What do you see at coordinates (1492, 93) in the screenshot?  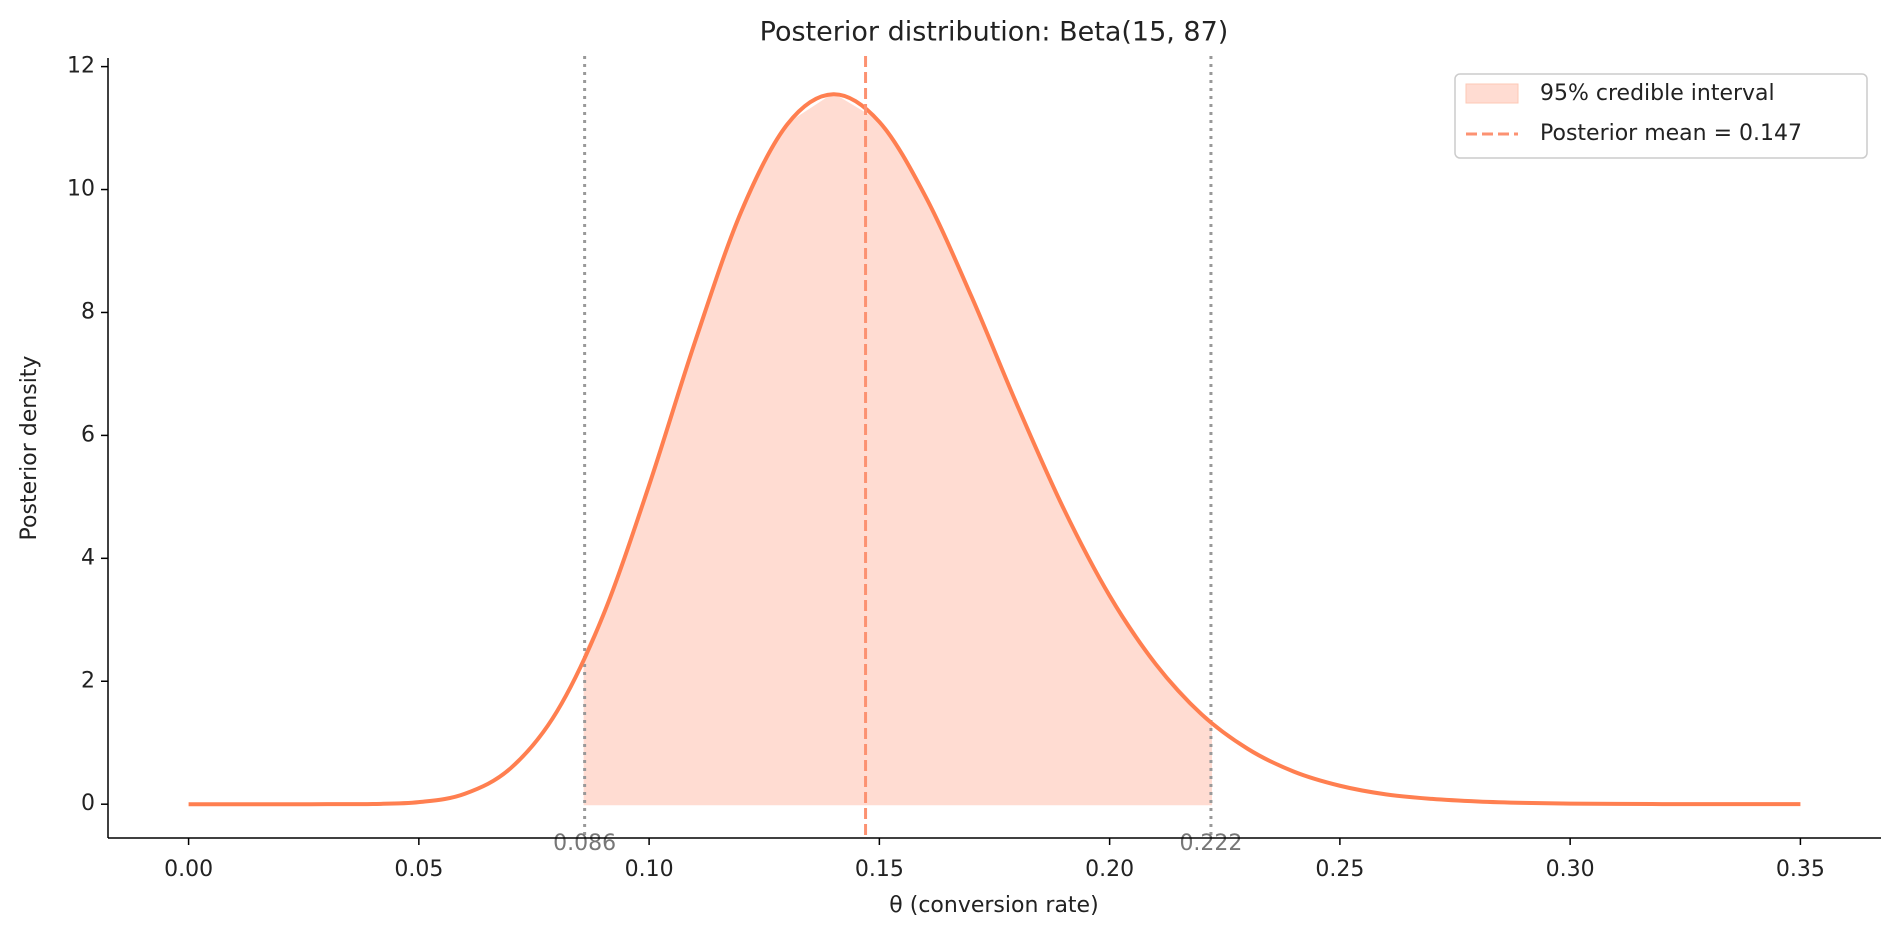 I see `legend-swatch` at bounding box center [1492, 93].